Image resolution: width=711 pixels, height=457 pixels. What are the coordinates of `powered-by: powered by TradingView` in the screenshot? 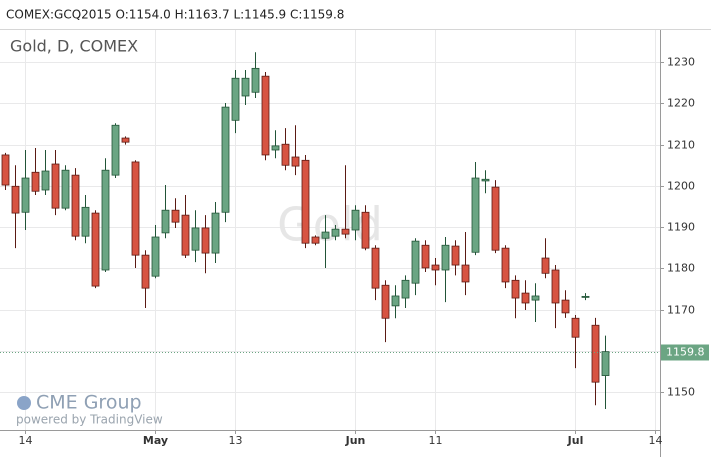 It's located at (89, 420).